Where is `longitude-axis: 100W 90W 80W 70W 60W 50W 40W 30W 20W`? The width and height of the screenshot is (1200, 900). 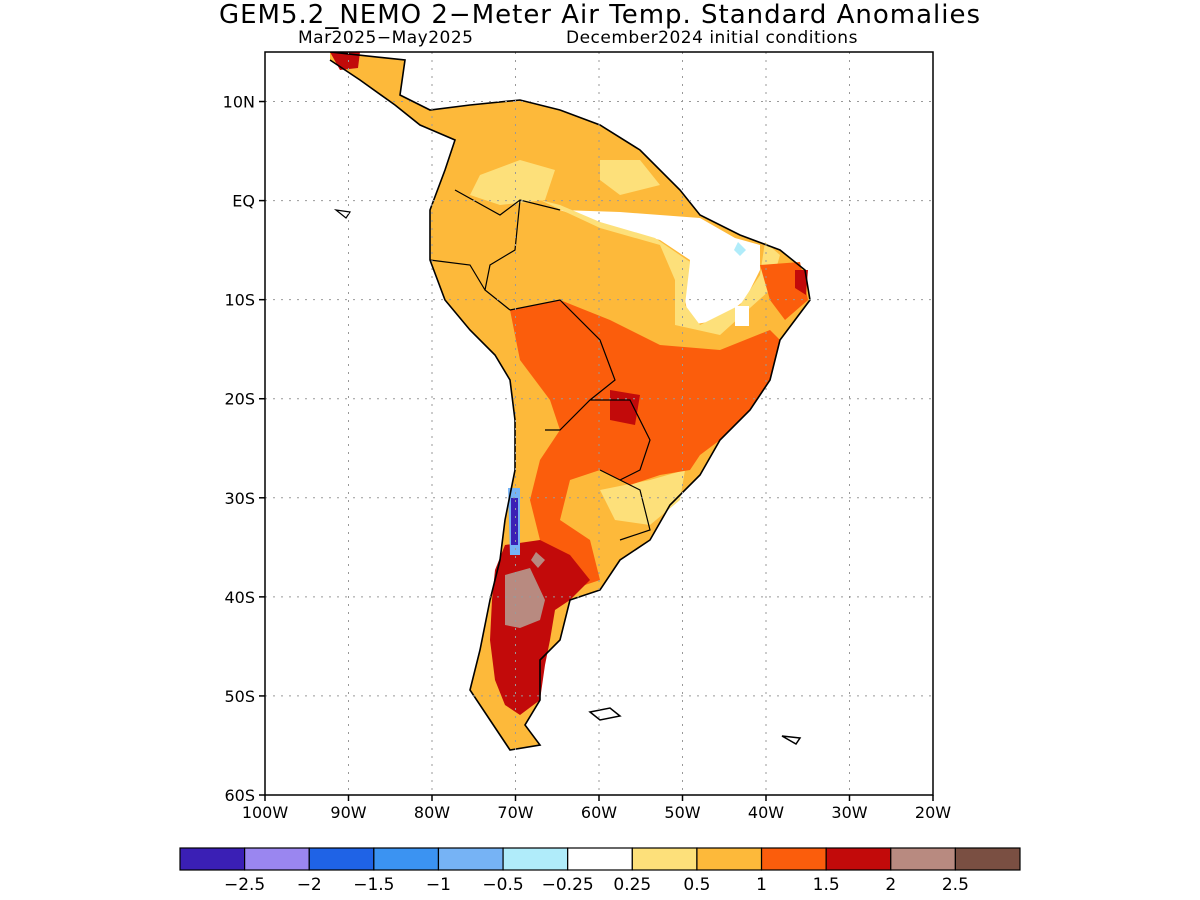
longitude-axis: 100W 90W 80W 70W 60W 50W 40W 30W 20W is located at coordinates (596, 808).